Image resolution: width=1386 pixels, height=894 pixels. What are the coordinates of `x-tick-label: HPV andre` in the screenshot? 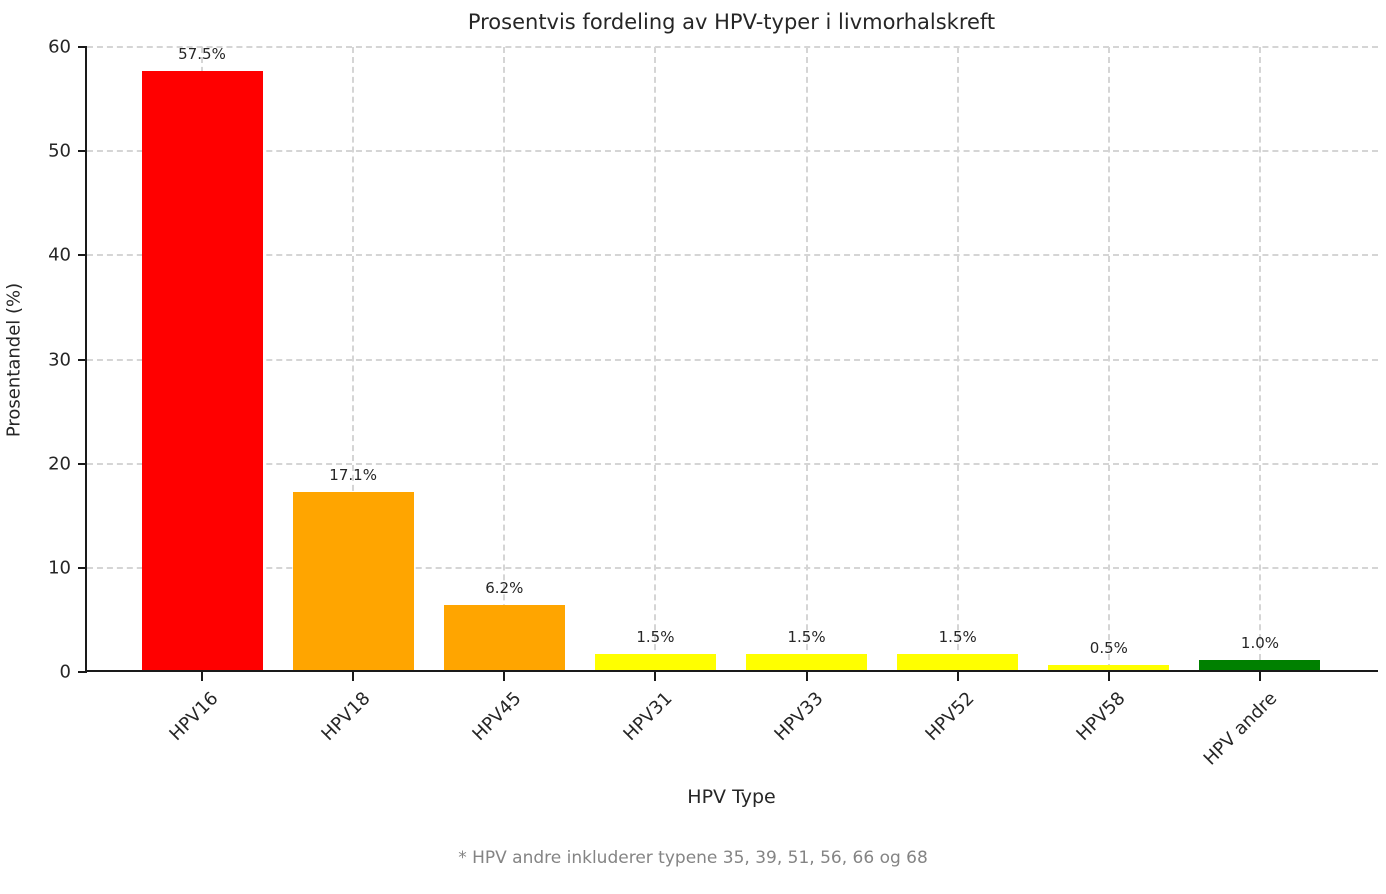 It's located at (1240, 729).